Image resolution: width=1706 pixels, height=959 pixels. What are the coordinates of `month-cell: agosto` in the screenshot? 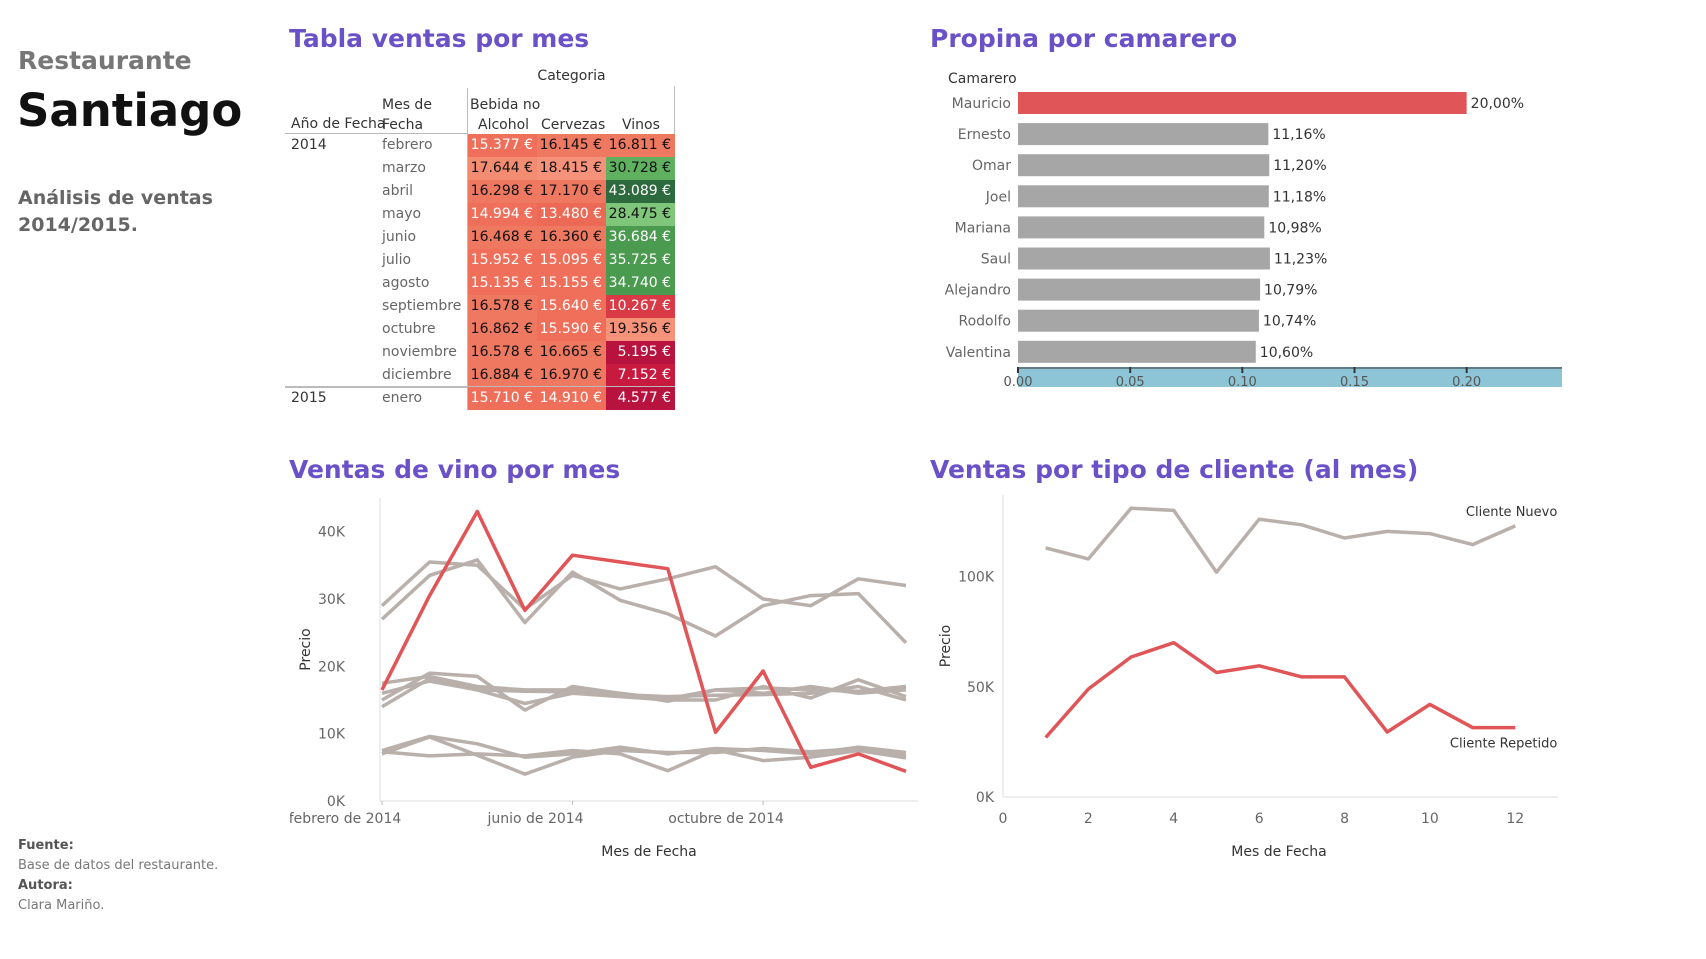 It's located at (406, 283).